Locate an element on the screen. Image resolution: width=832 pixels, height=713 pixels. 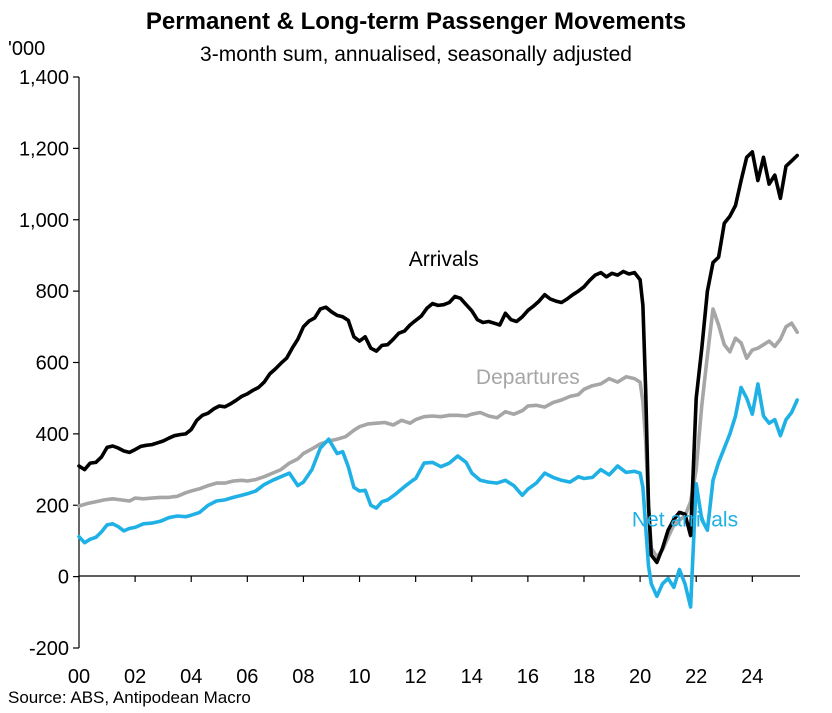
y-tick-label: 1,400 is located at coordinates (44, 78).